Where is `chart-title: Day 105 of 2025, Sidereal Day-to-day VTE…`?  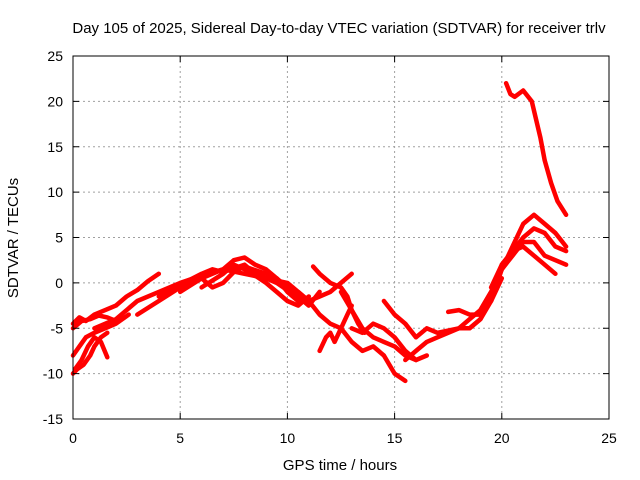
chart-title: Day 105 of 2025, Sidereal Day-to-day VTE… is located at coordinates (339, 28).